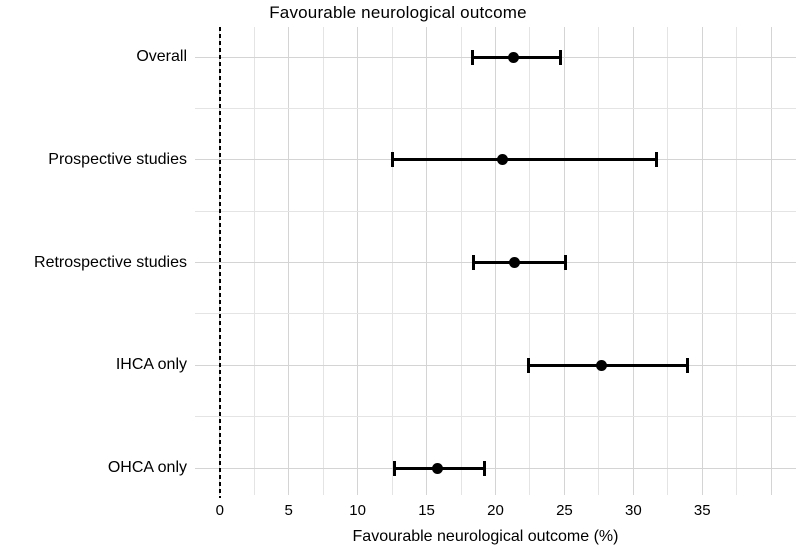  I want to click on chart-title: Favourable neurological outcome, so click(398, 12).